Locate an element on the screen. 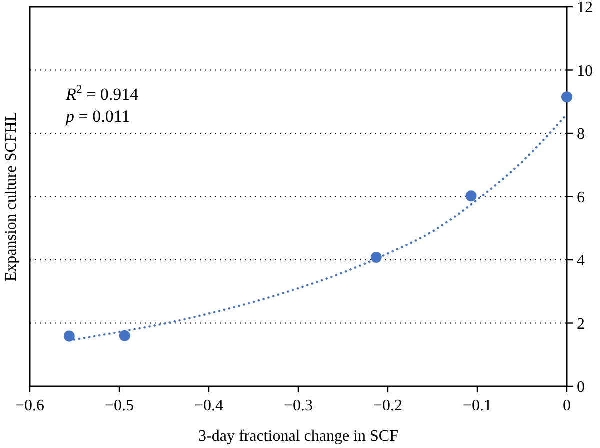  annotation: R$^{2}$ = 0.914 is located at coordinates (102, 93).